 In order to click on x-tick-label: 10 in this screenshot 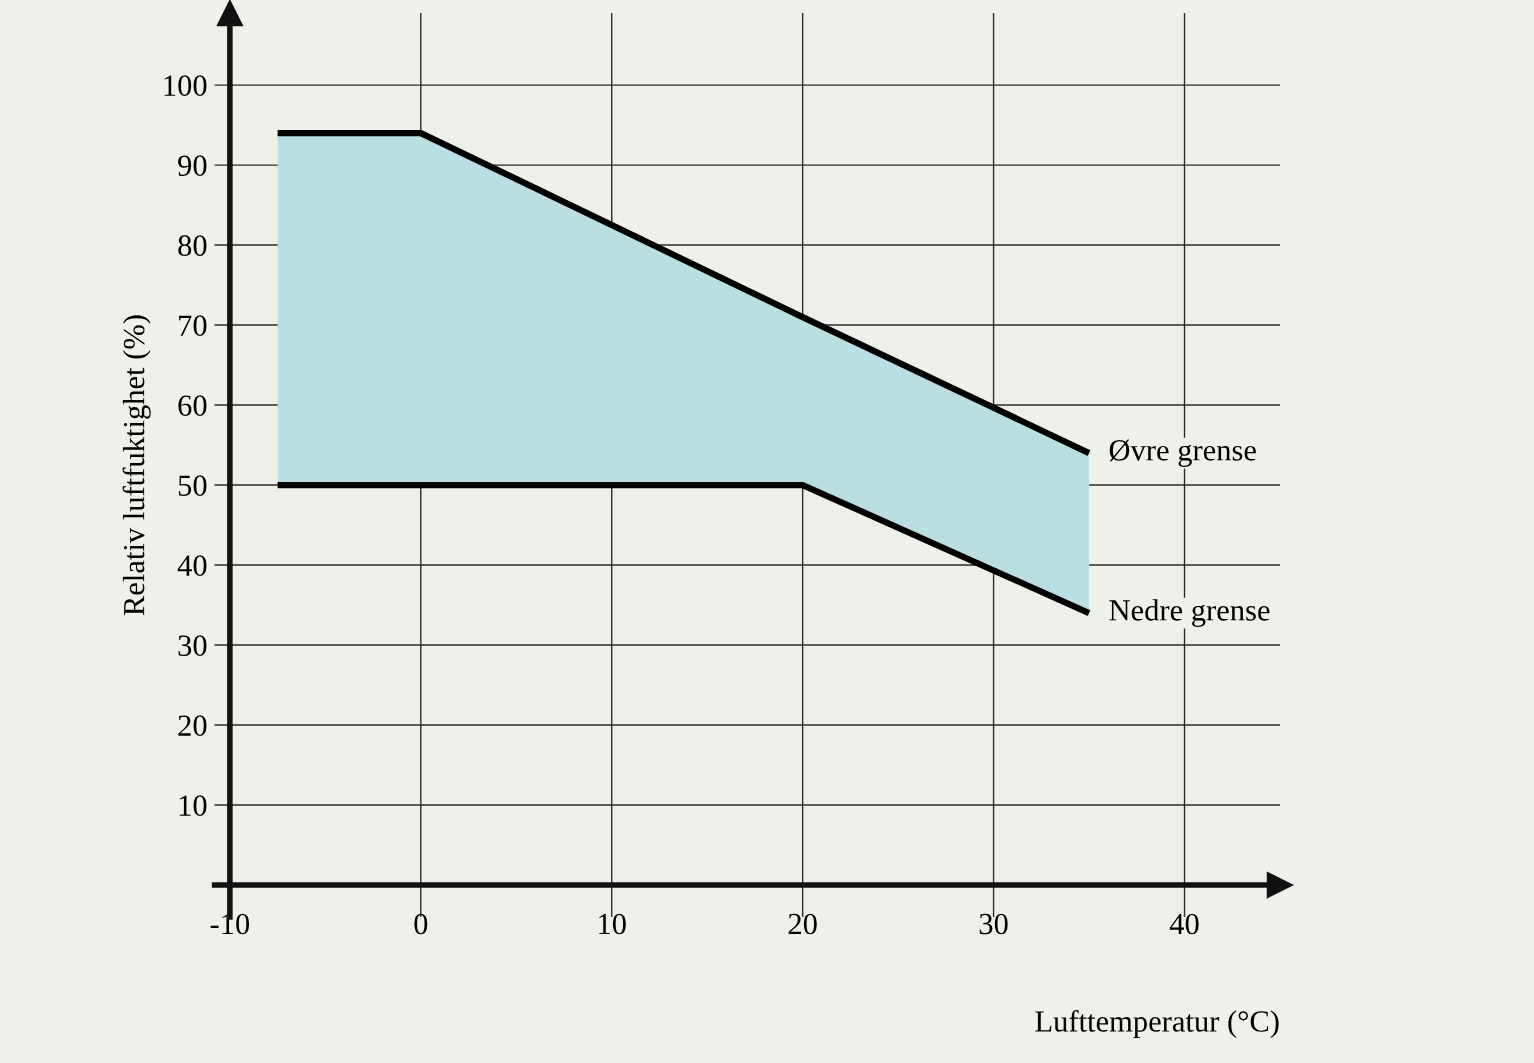, I will do `click(612, 924)`.